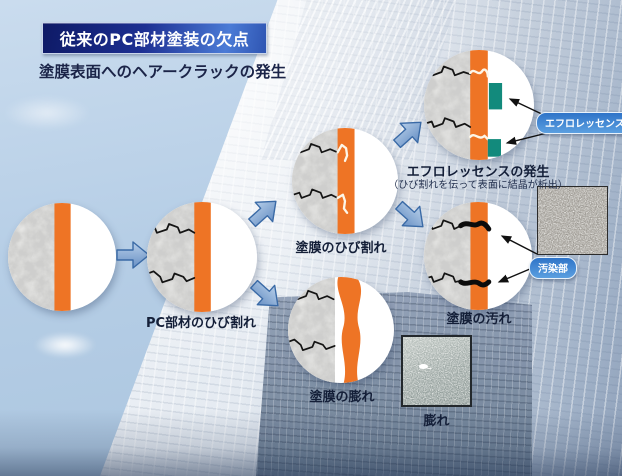 The width and height of the screenshot is (622, 476). I want to click on stage4-efflorescence-circle, so click(479, 105).